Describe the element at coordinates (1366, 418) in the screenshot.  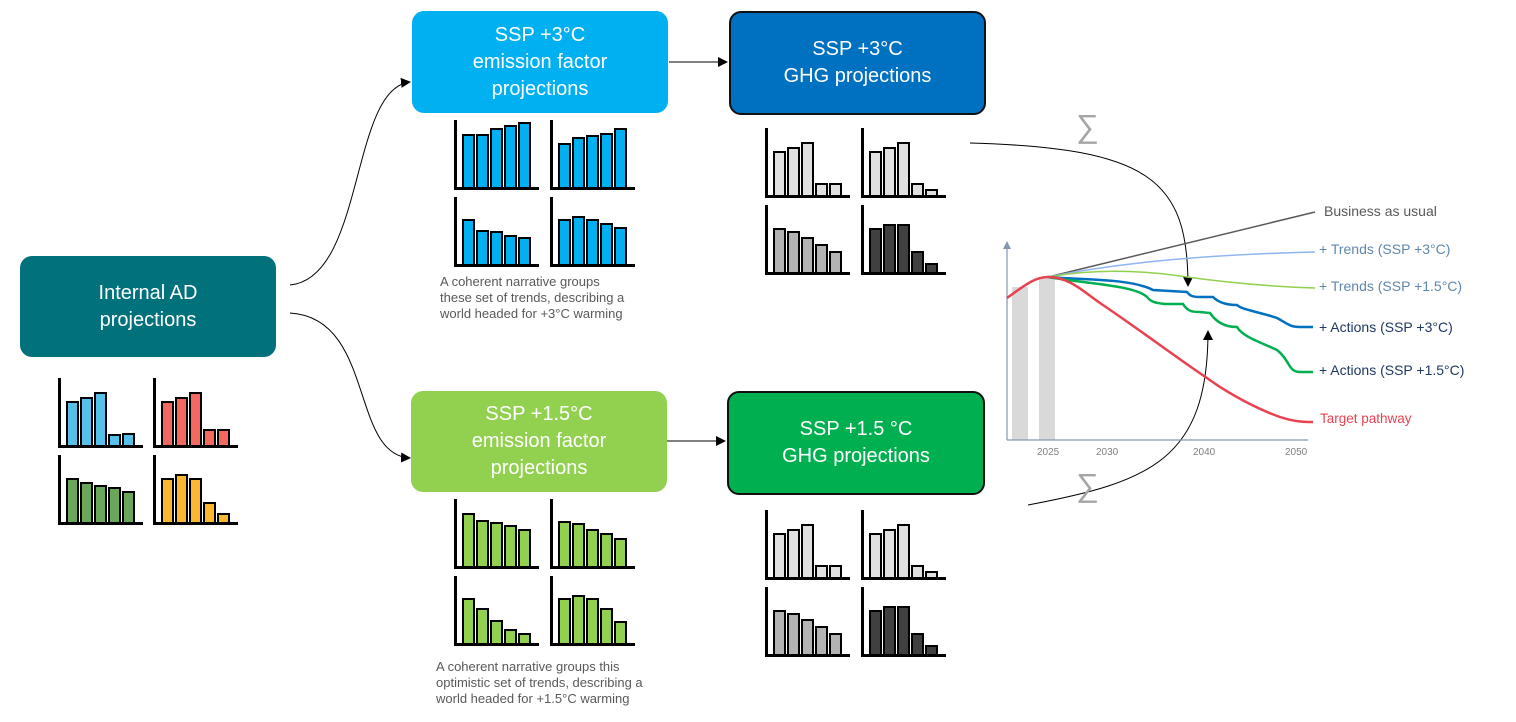
I see `legend-target-pathway: Target pathway` at that location.